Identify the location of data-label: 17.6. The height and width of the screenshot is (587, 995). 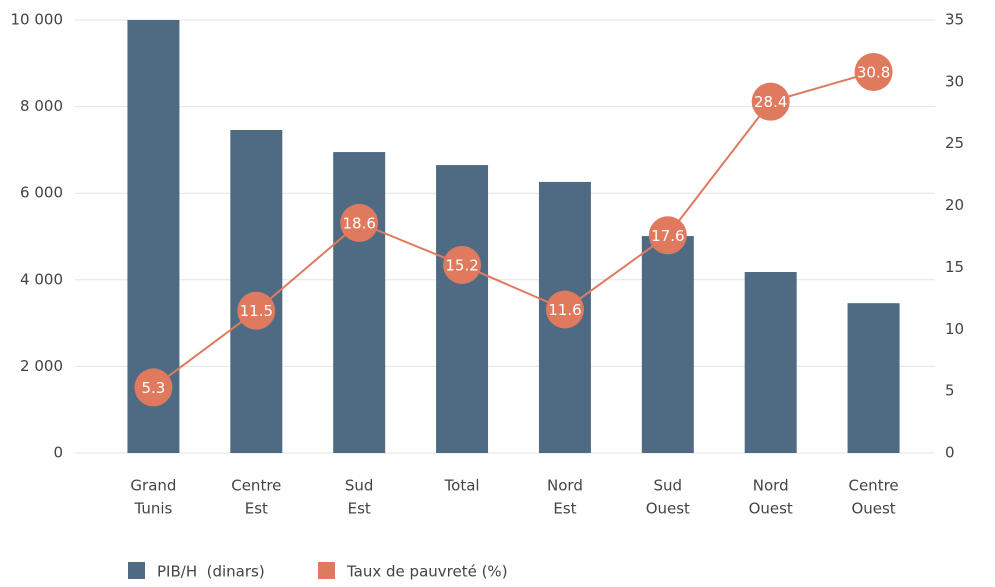
(667, 236).